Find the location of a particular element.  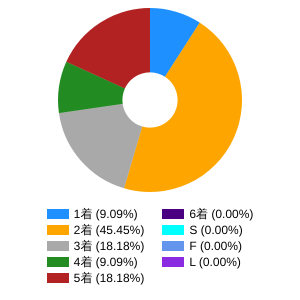

legend-label: L (0.00%) is located at coordinates (215, 262).